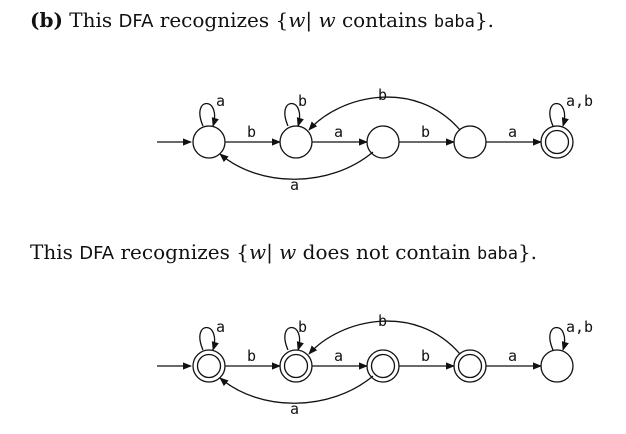 The height and width of the screenshot is (434, 626). I want to click on caption-text: does not contain, so click(386, 252).